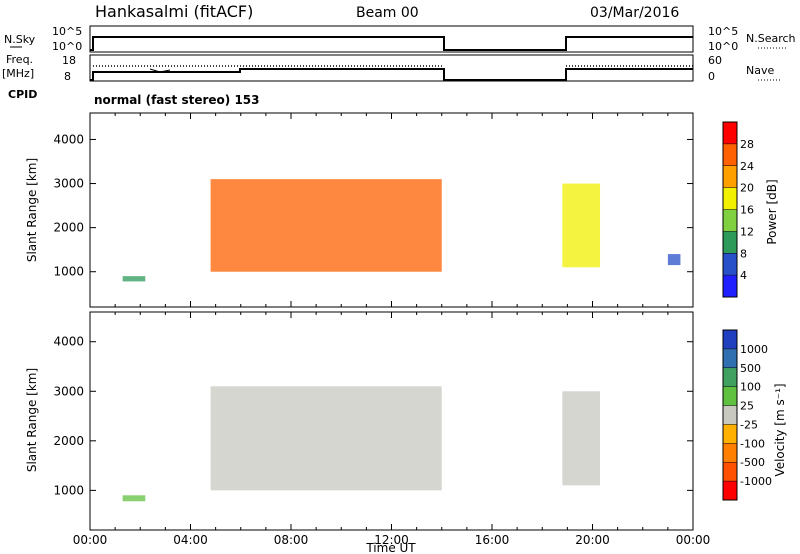 The height and width of the screenshot is (554, 800). Describe the element at coordinates (743, 275) in the screenshot. I see `colorbar-tick-label: 4` at that location.